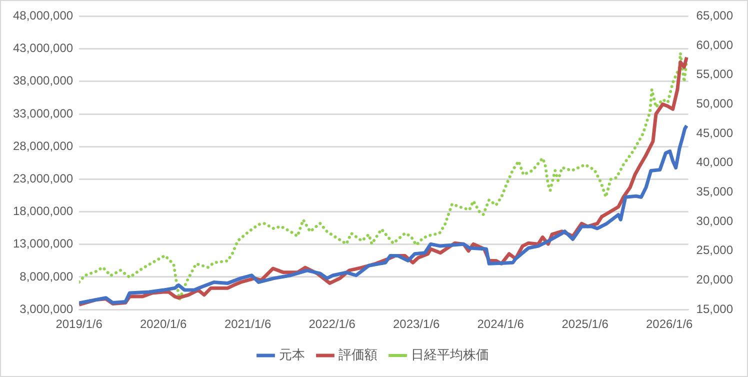 Image resolution: width=748 pixels, height=377 pixels. Describe the element at coordinates (715, 45) in the screenshot. I see `y2-tick-label: 60,000` at that location.